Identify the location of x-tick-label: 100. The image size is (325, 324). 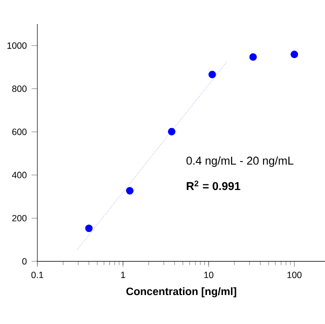
(294, 275).